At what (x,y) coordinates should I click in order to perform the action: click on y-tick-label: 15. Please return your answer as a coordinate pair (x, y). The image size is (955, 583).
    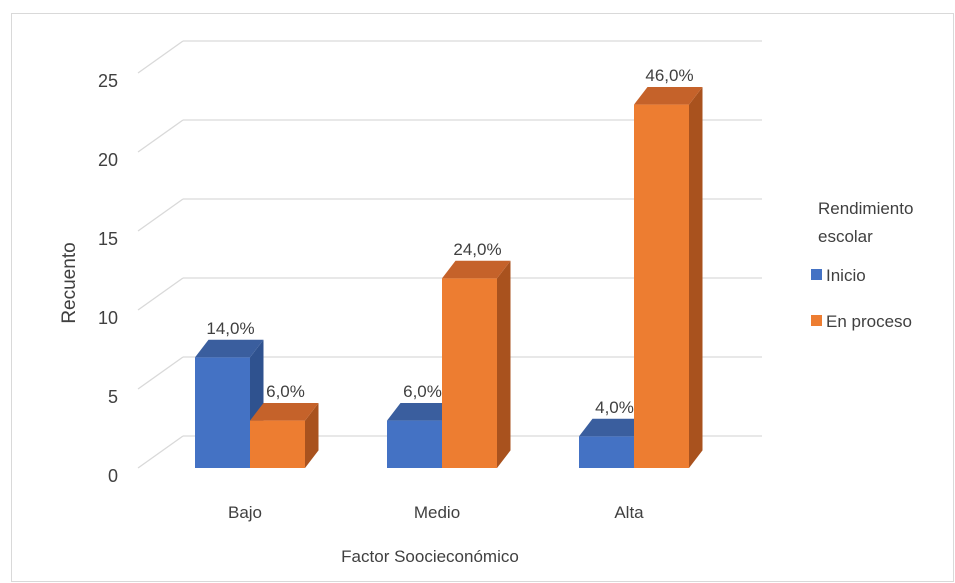
    Looking at the image, I should click on (108, 239).